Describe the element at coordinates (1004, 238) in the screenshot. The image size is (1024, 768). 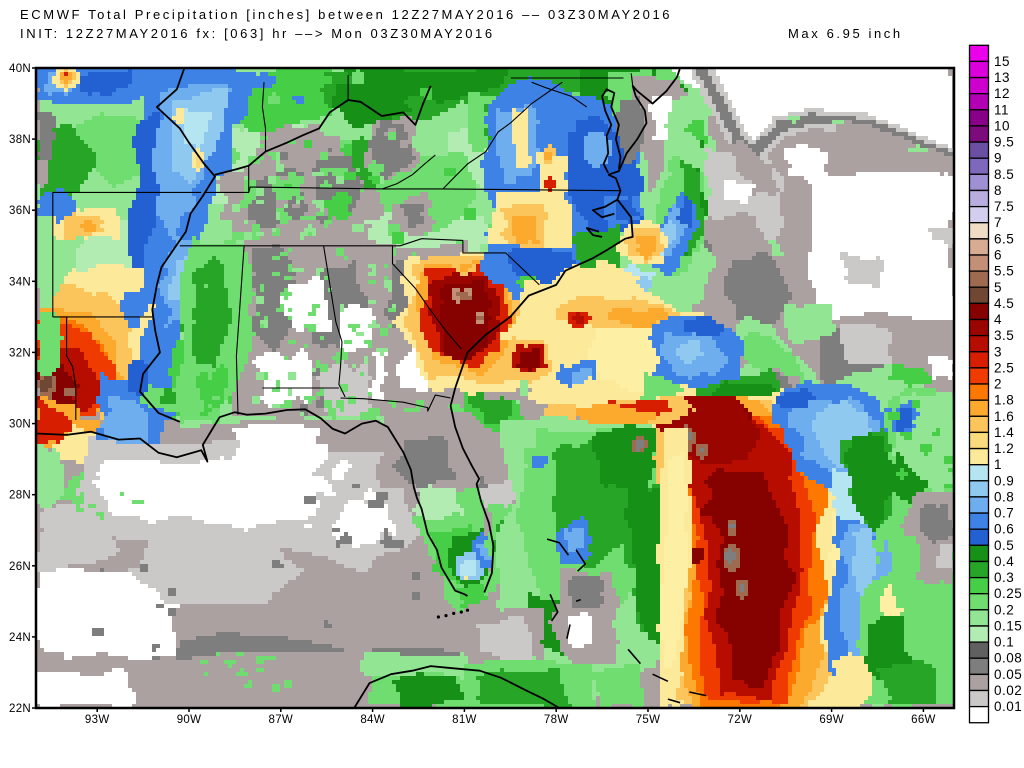
I see `svg-text: 6.5` at that location.